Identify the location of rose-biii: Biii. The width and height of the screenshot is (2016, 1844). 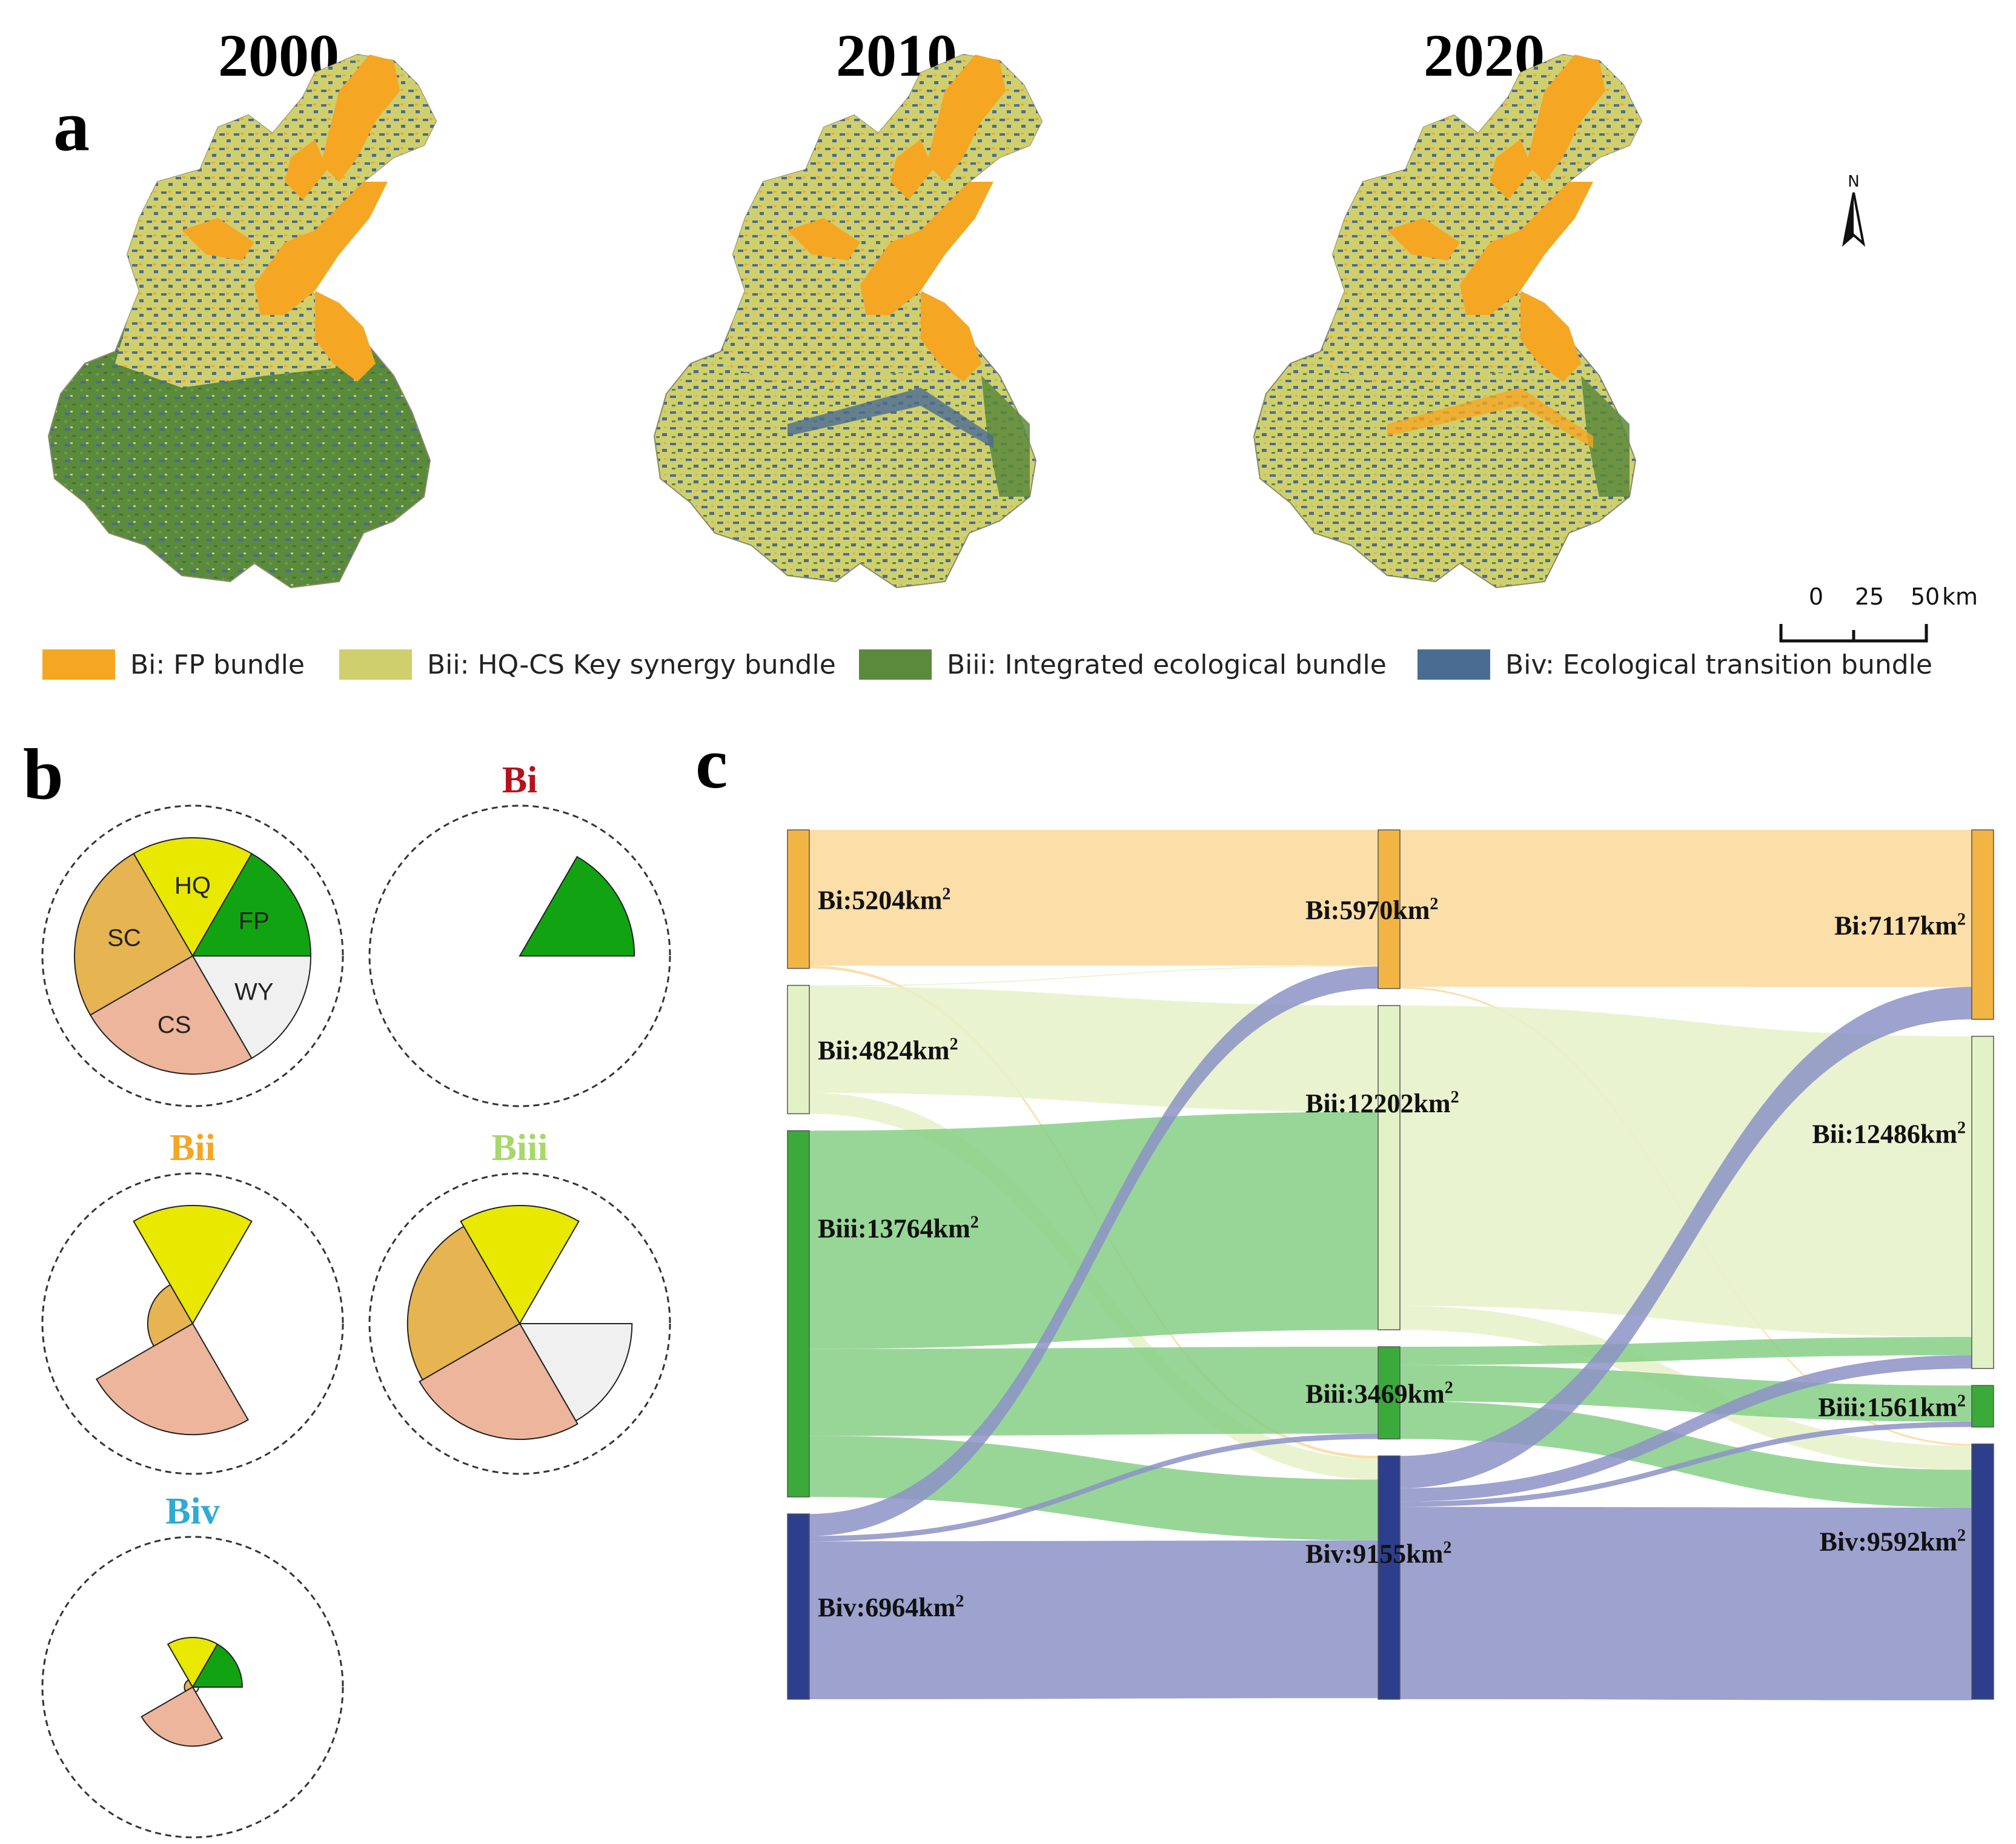
(519, 1301).